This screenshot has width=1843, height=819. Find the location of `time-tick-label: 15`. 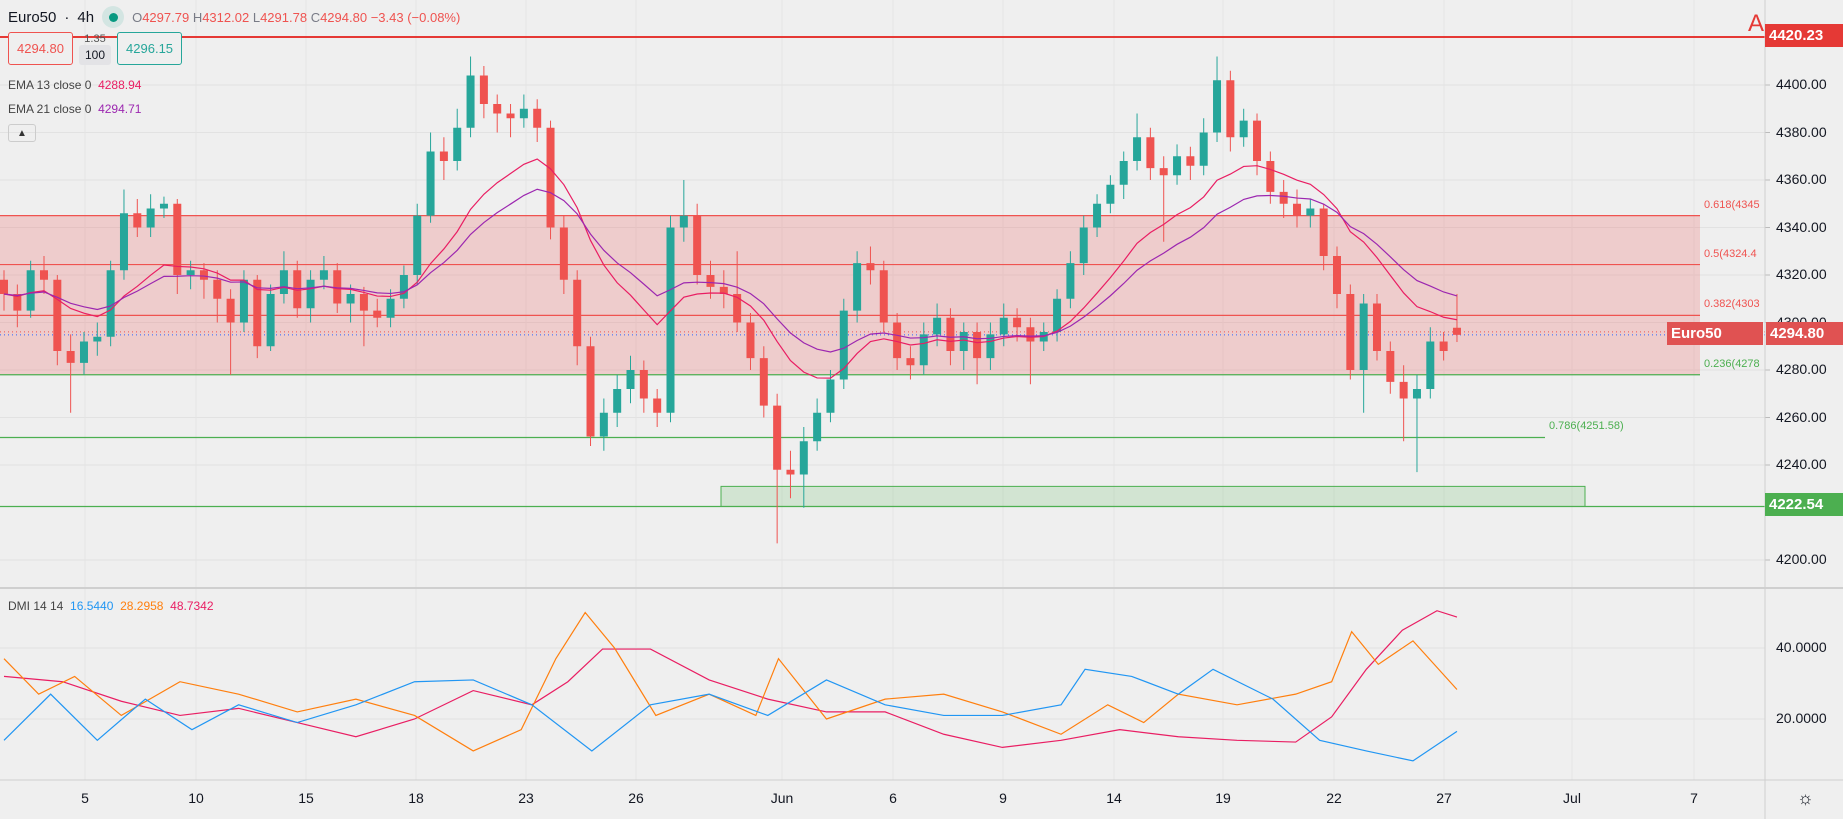

time-tick-label: 15 is located at coordinates (306, 798).